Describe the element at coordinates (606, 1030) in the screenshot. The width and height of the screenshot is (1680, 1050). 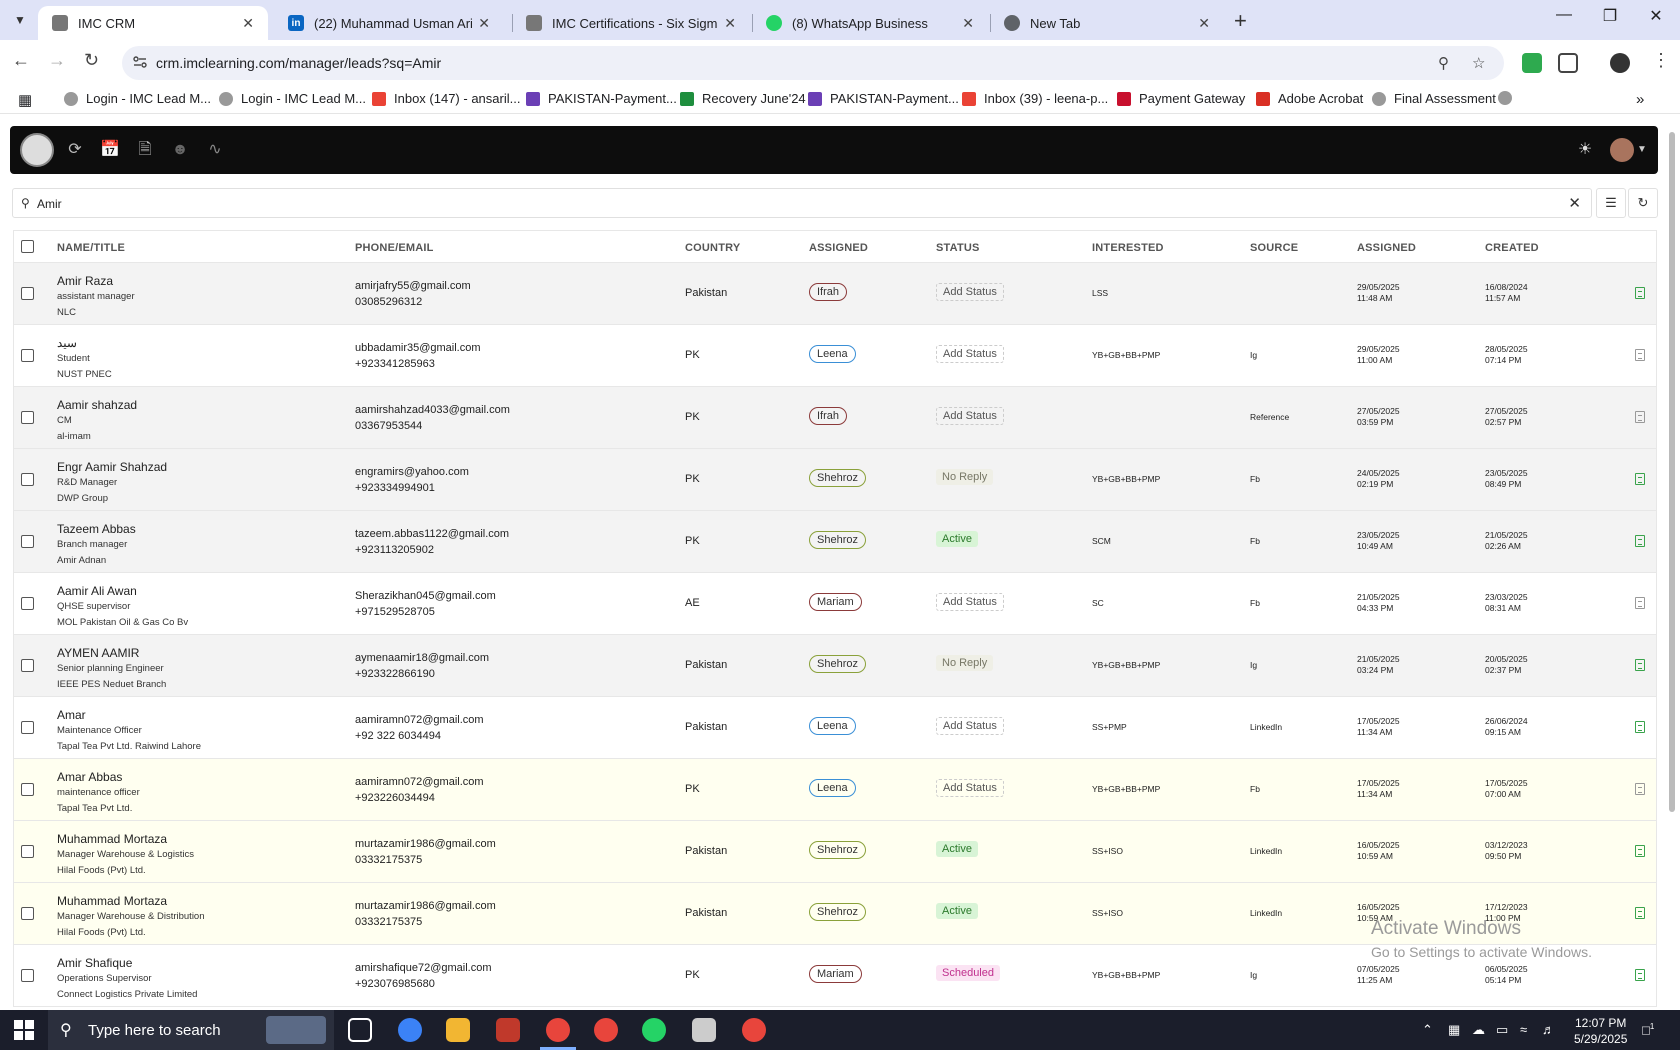
I see `chrome-icon` at that location.